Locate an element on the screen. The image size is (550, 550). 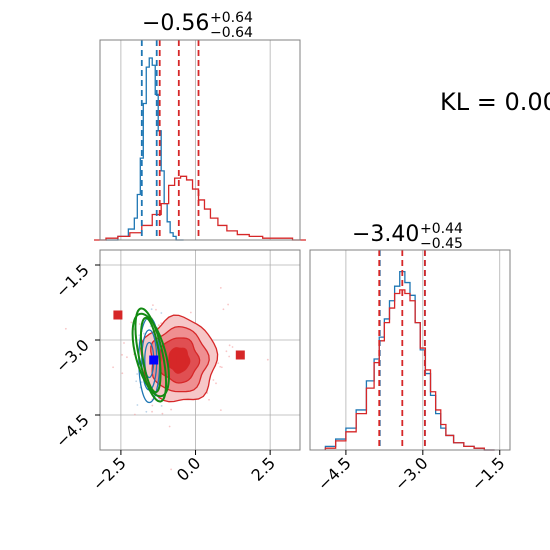
panel-x-title-minus: −0.64 is located at coordinates (231, 33).